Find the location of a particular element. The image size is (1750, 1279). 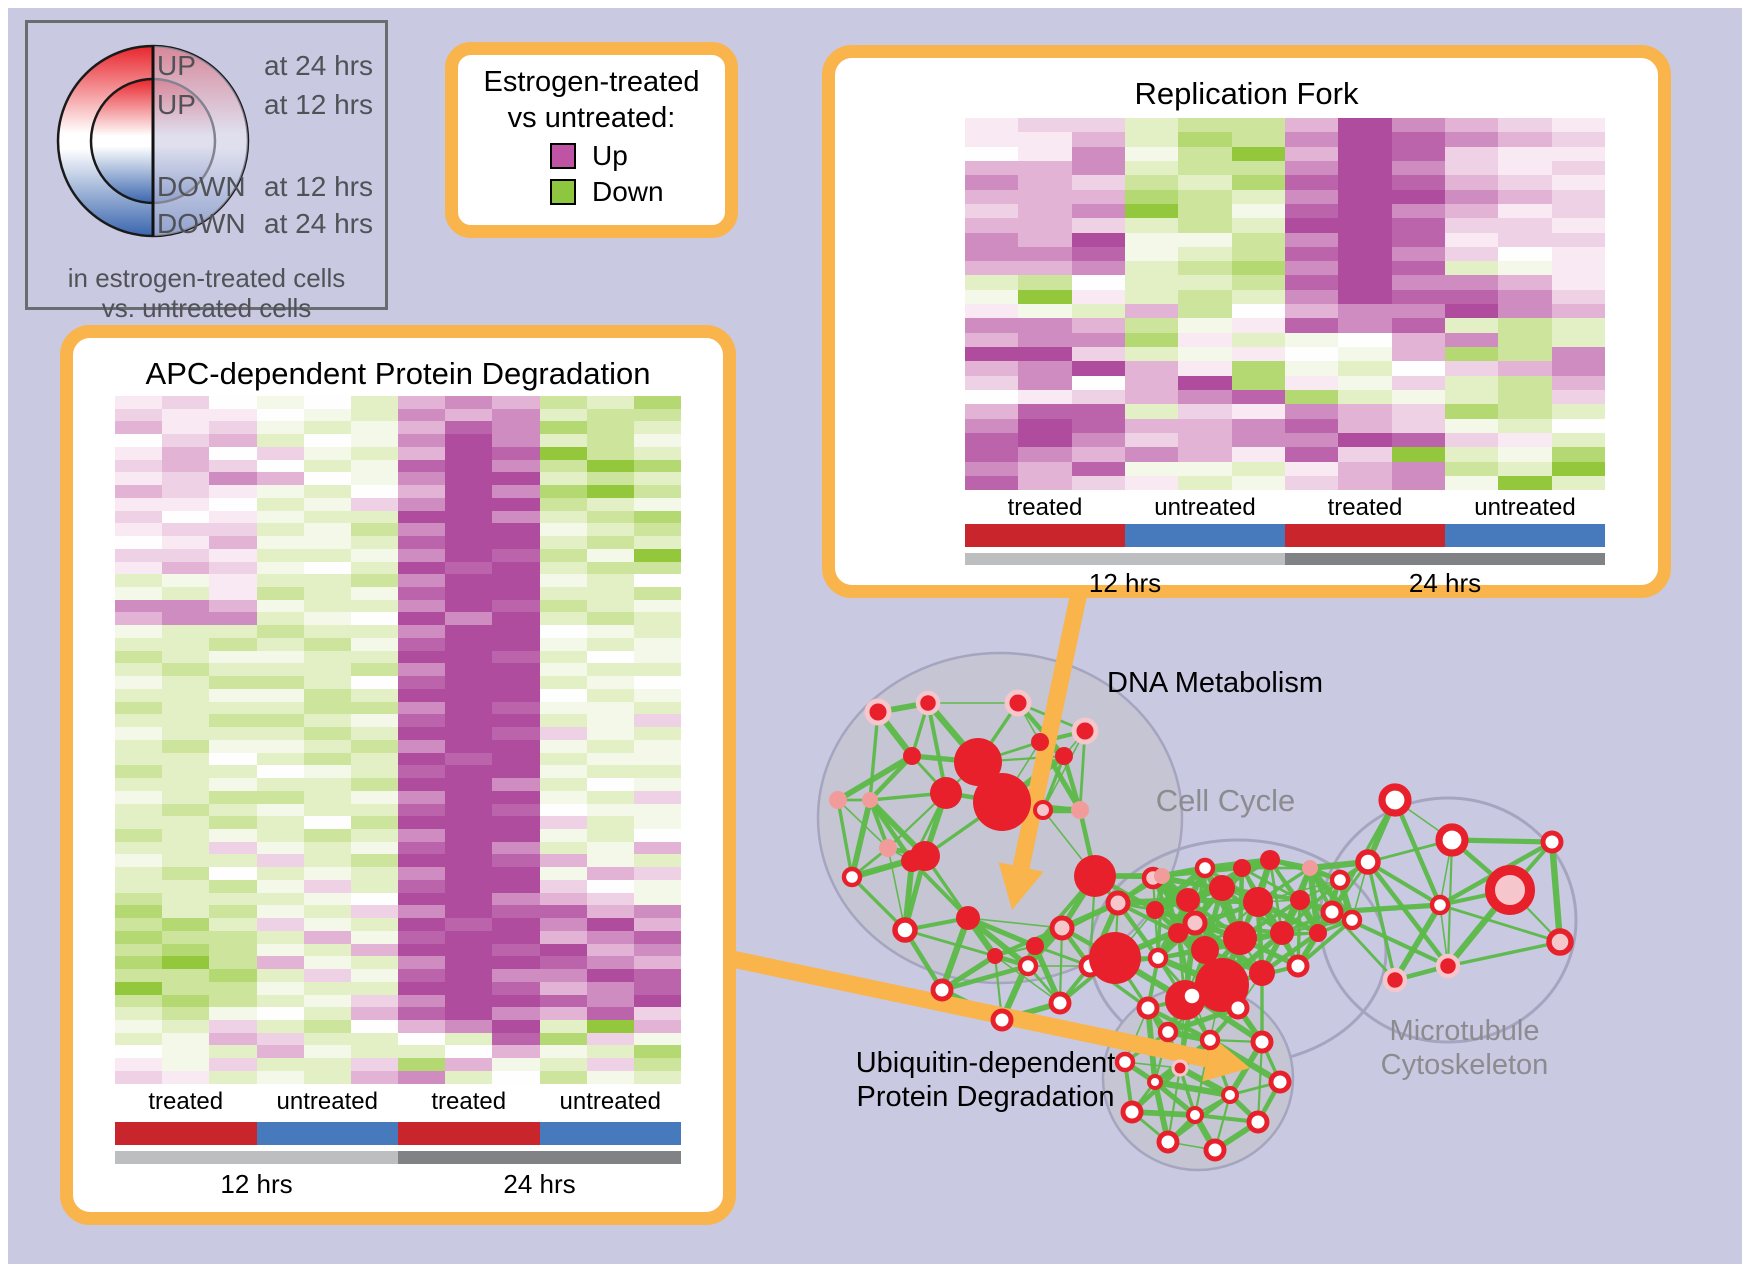

up-swatch-icon is located at coordinates (563, 155).